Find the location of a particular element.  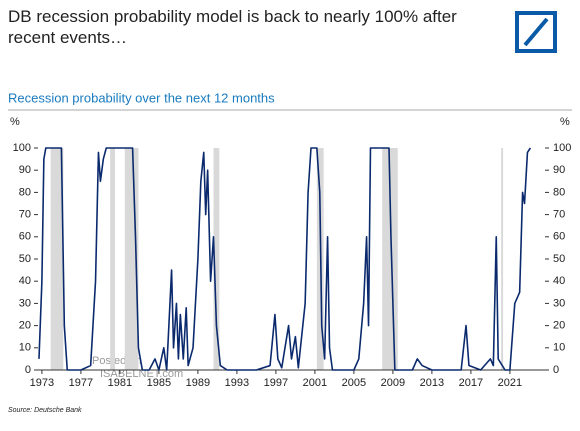

source: Source: Deutsche Bank is located at coordinates (45, 410).